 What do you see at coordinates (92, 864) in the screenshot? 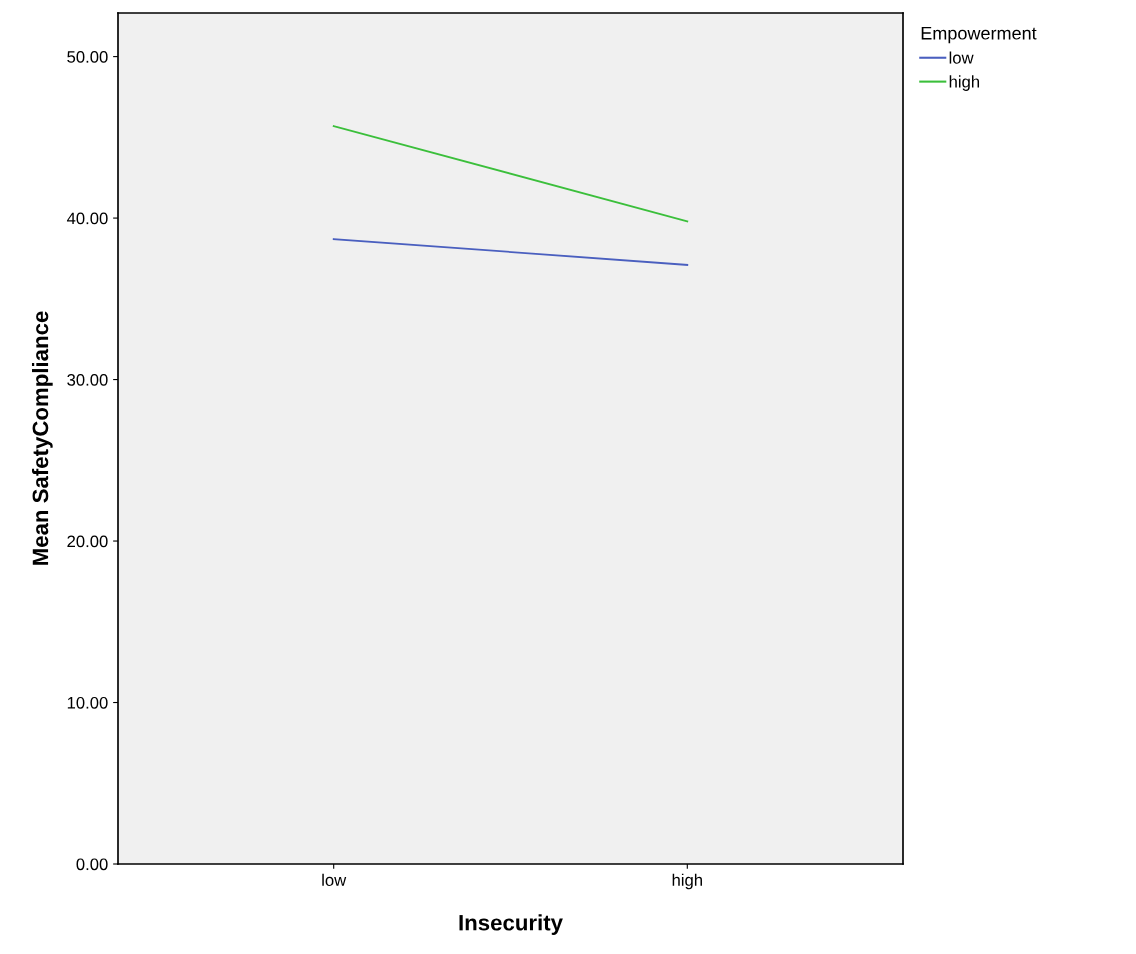
I see `y-tick-label: 0.00` at bounding box center [92, 864].